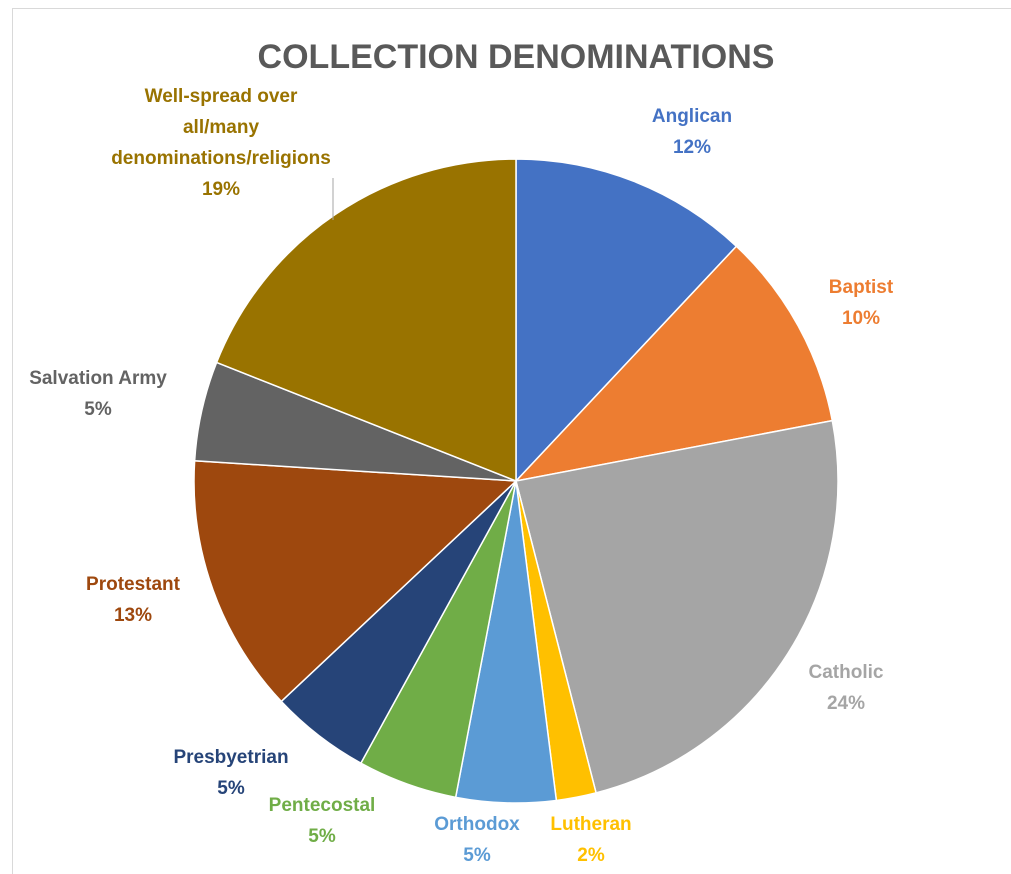 The image size is (1011, 874). What do you see at coordinates (221, 127) in the screenshot?
I see `data-label-line: all/many` at bounding box center [221, 127].